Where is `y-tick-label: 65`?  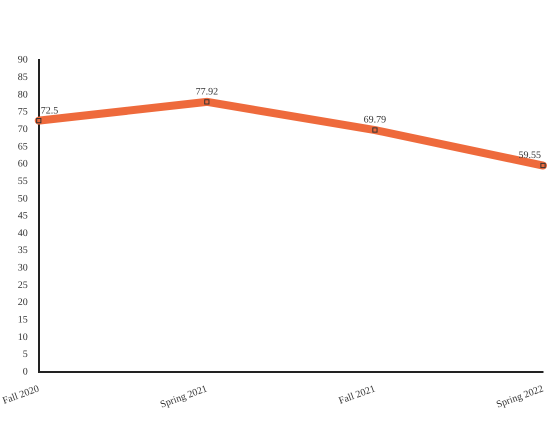 y-tick-label: 65 is located at coordinates (23, 146).